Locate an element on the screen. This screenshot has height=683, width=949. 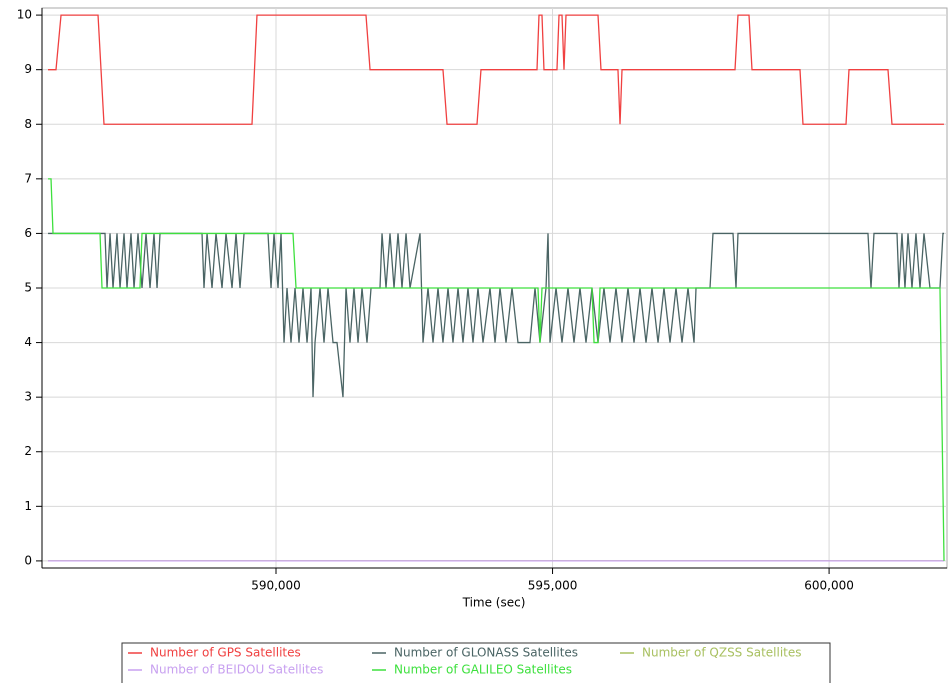
y-tick-label: 1 is located at coordinates (28, 506).